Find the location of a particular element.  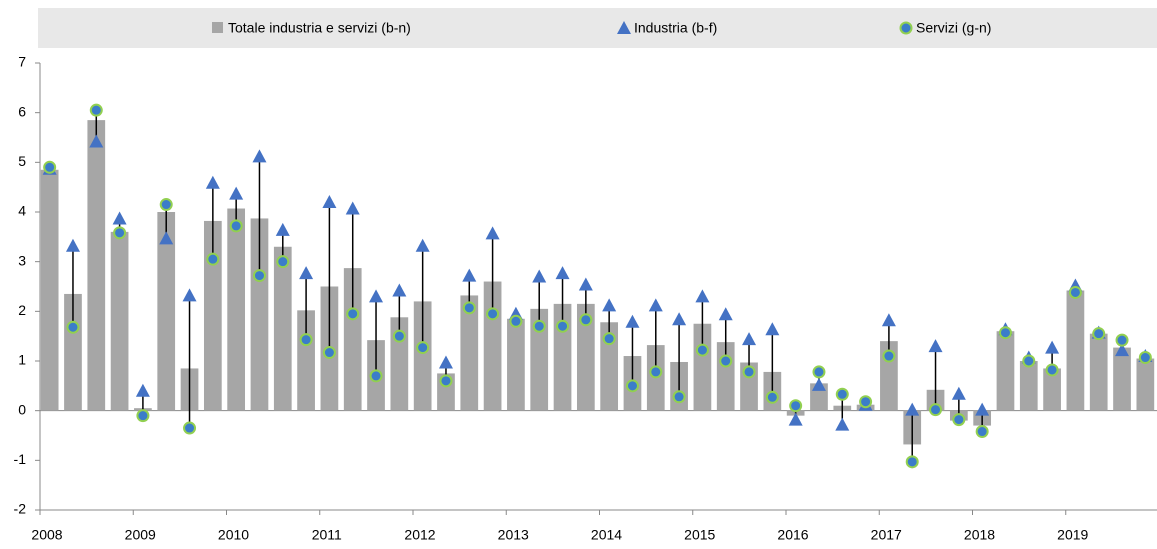

x-tick-label: 2013 is located at coordinates (513, 535).